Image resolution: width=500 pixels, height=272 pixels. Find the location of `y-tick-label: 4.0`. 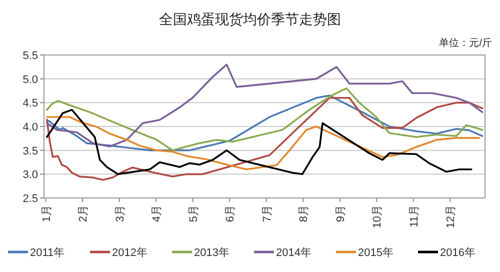

y-tick-label: 4.0 is located at coordinates (30, 128).